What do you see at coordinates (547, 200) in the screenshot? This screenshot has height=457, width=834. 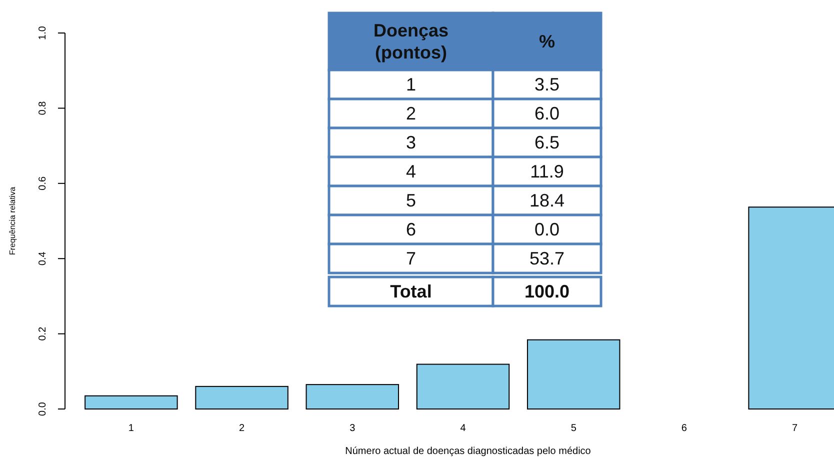 I see `annotation: 18.4` at bounding box center [547, 200].